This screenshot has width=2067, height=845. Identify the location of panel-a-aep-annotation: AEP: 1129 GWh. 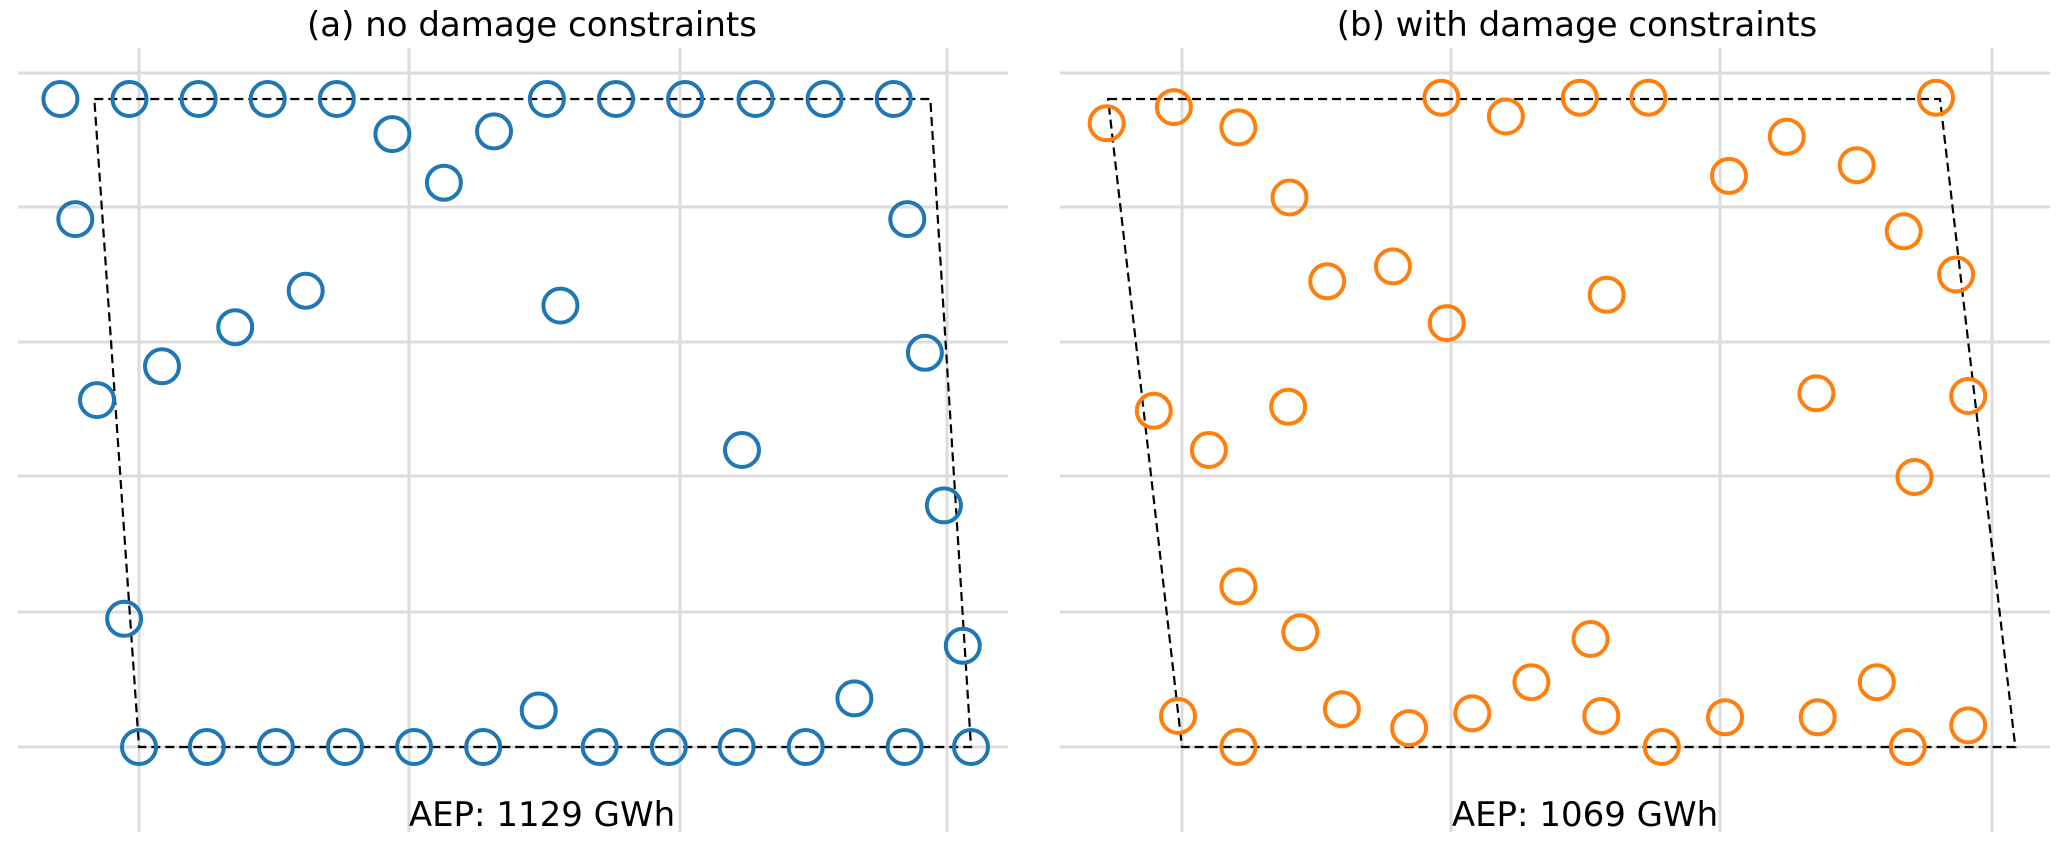
(542, 815).